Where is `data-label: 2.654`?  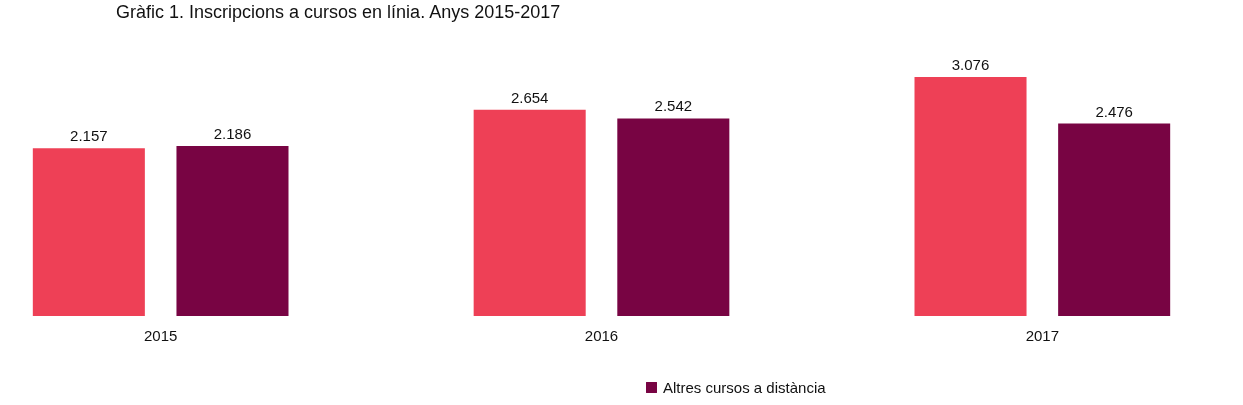
data-label: 2.654 is located at coordinates (529, 97).